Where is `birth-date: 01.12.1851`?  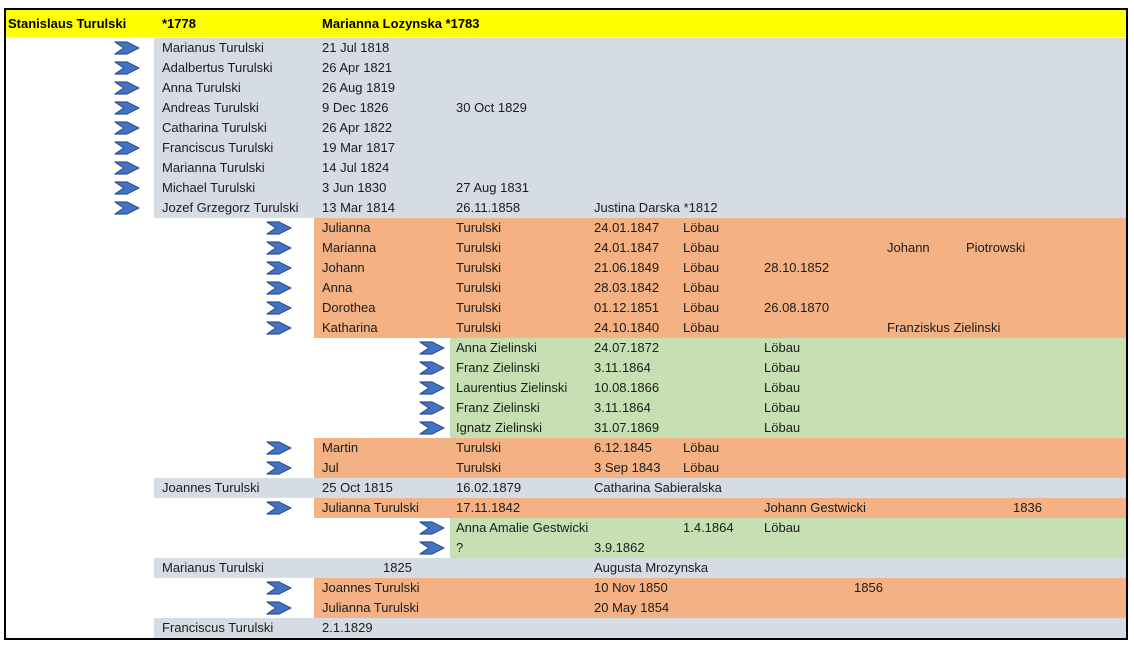 birth-date: 01.12.1851 is located at coordinates (627, 307).